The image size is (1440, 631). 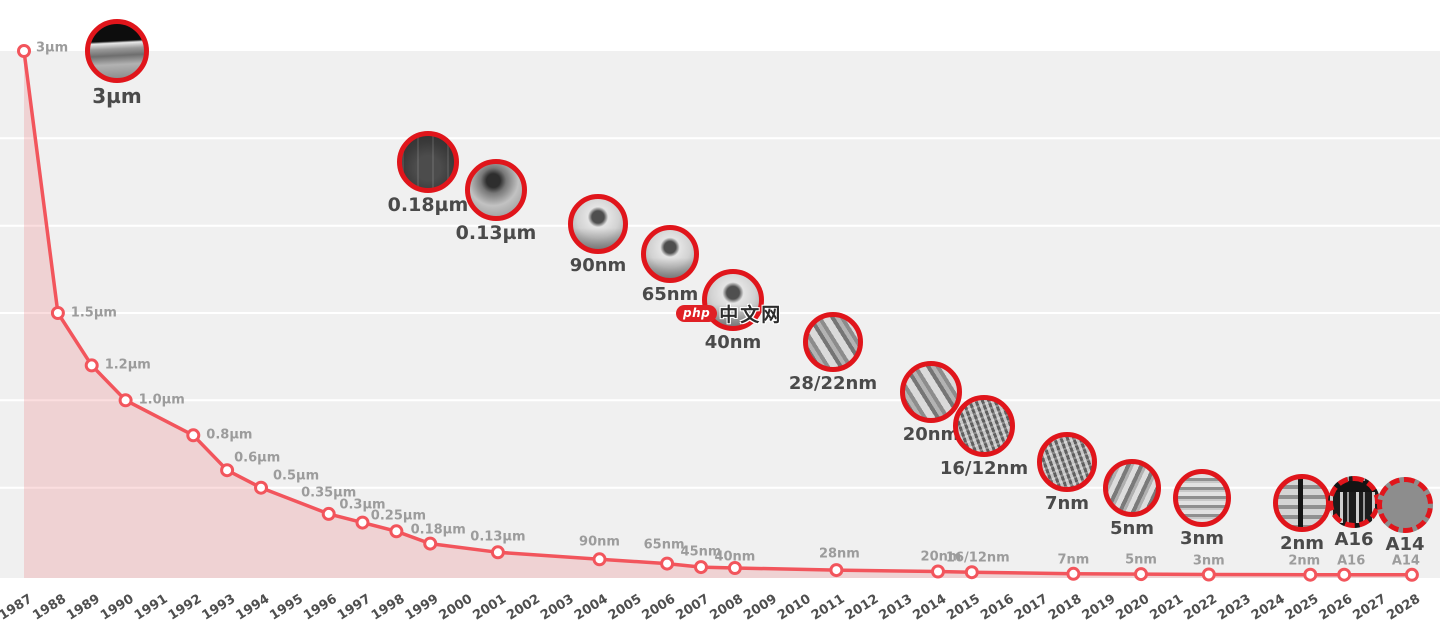 I want to click on year-tick-label: 2010, so click(x=794, y=608).